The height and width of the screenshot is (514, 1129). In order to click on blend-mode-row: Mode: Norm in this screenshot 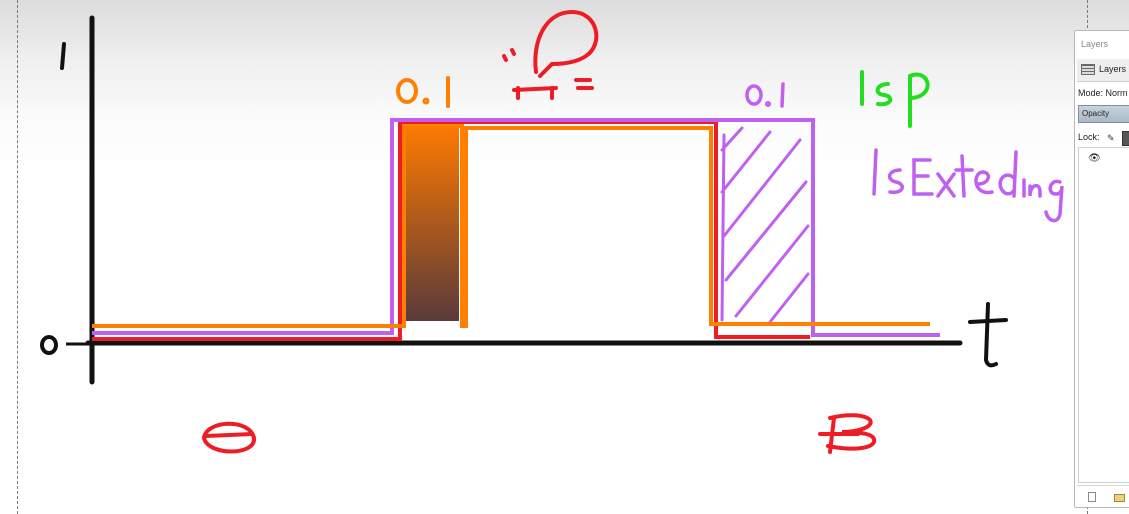, I will do `click(1103, 93)`.